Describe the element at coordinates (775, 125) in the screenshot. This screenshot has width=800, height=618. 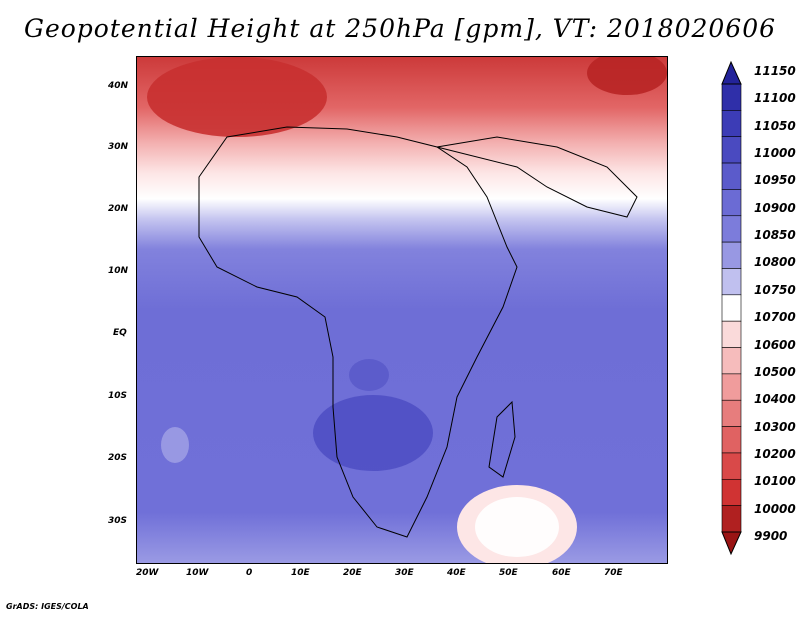
I see `colorbar-level-label: 11050` at that location.